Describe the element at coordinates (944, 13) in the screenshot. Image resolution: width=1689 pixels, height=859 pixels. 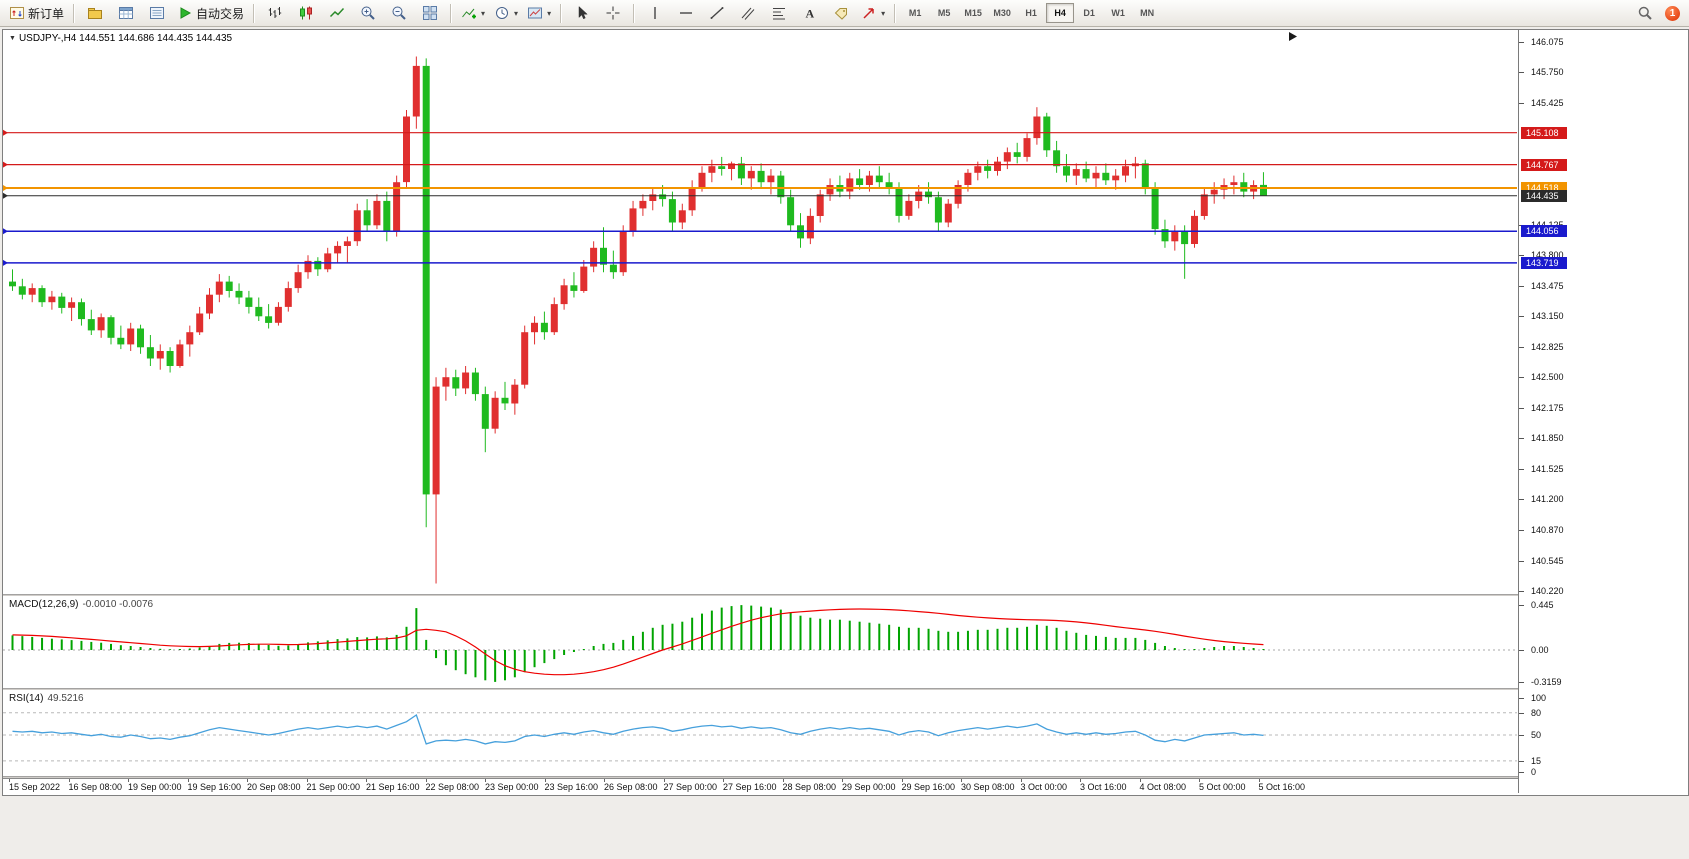
I see `timeframe-m5: M5` at that location.